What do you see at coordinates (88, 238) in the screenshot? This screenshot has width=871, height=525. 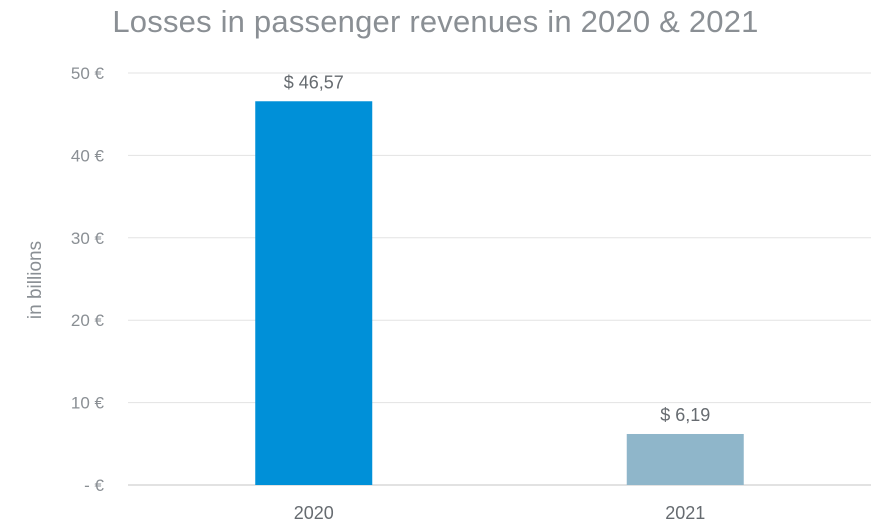 I see `y-tick-label: 30 €` at bounding box center [88, 238].